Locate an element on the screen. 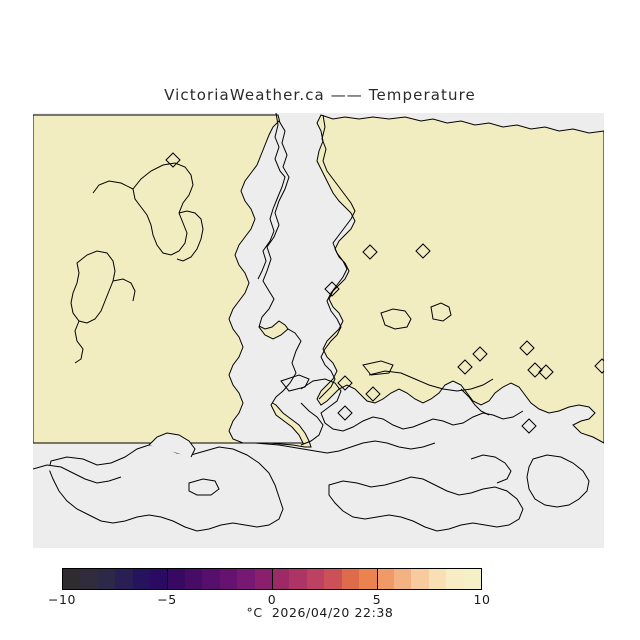 Image resolution: width=640 pixels, height=640 pixels. colorbar is located at coordinates (272, 579).